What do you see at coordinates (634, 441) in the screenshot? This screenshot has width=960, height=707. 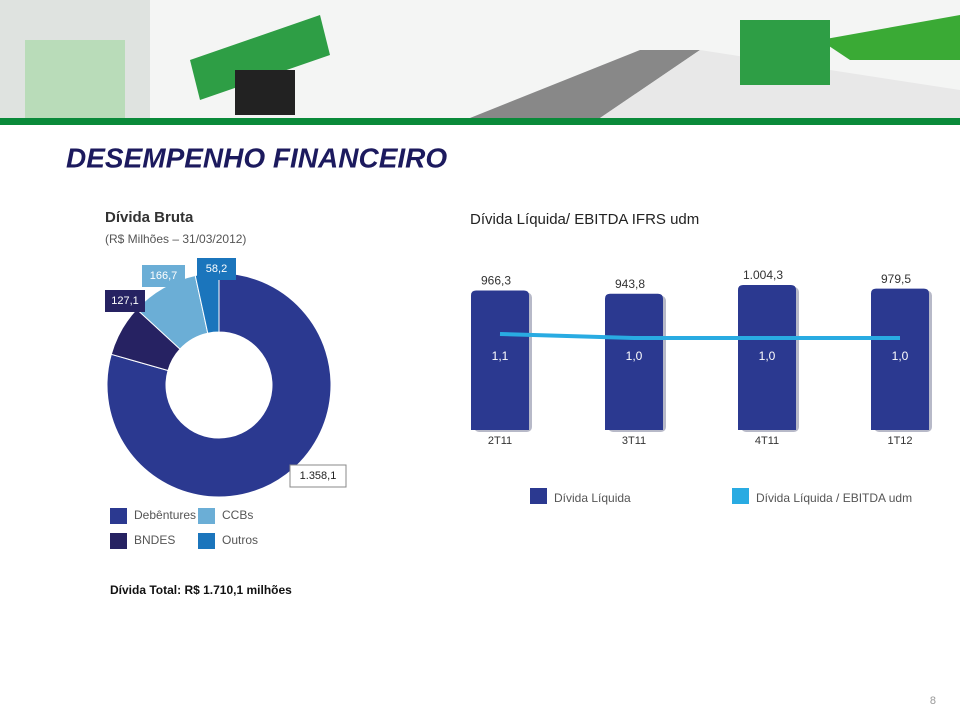 I see `x-tick-label: 3T11` at bounding box center [634, 441].